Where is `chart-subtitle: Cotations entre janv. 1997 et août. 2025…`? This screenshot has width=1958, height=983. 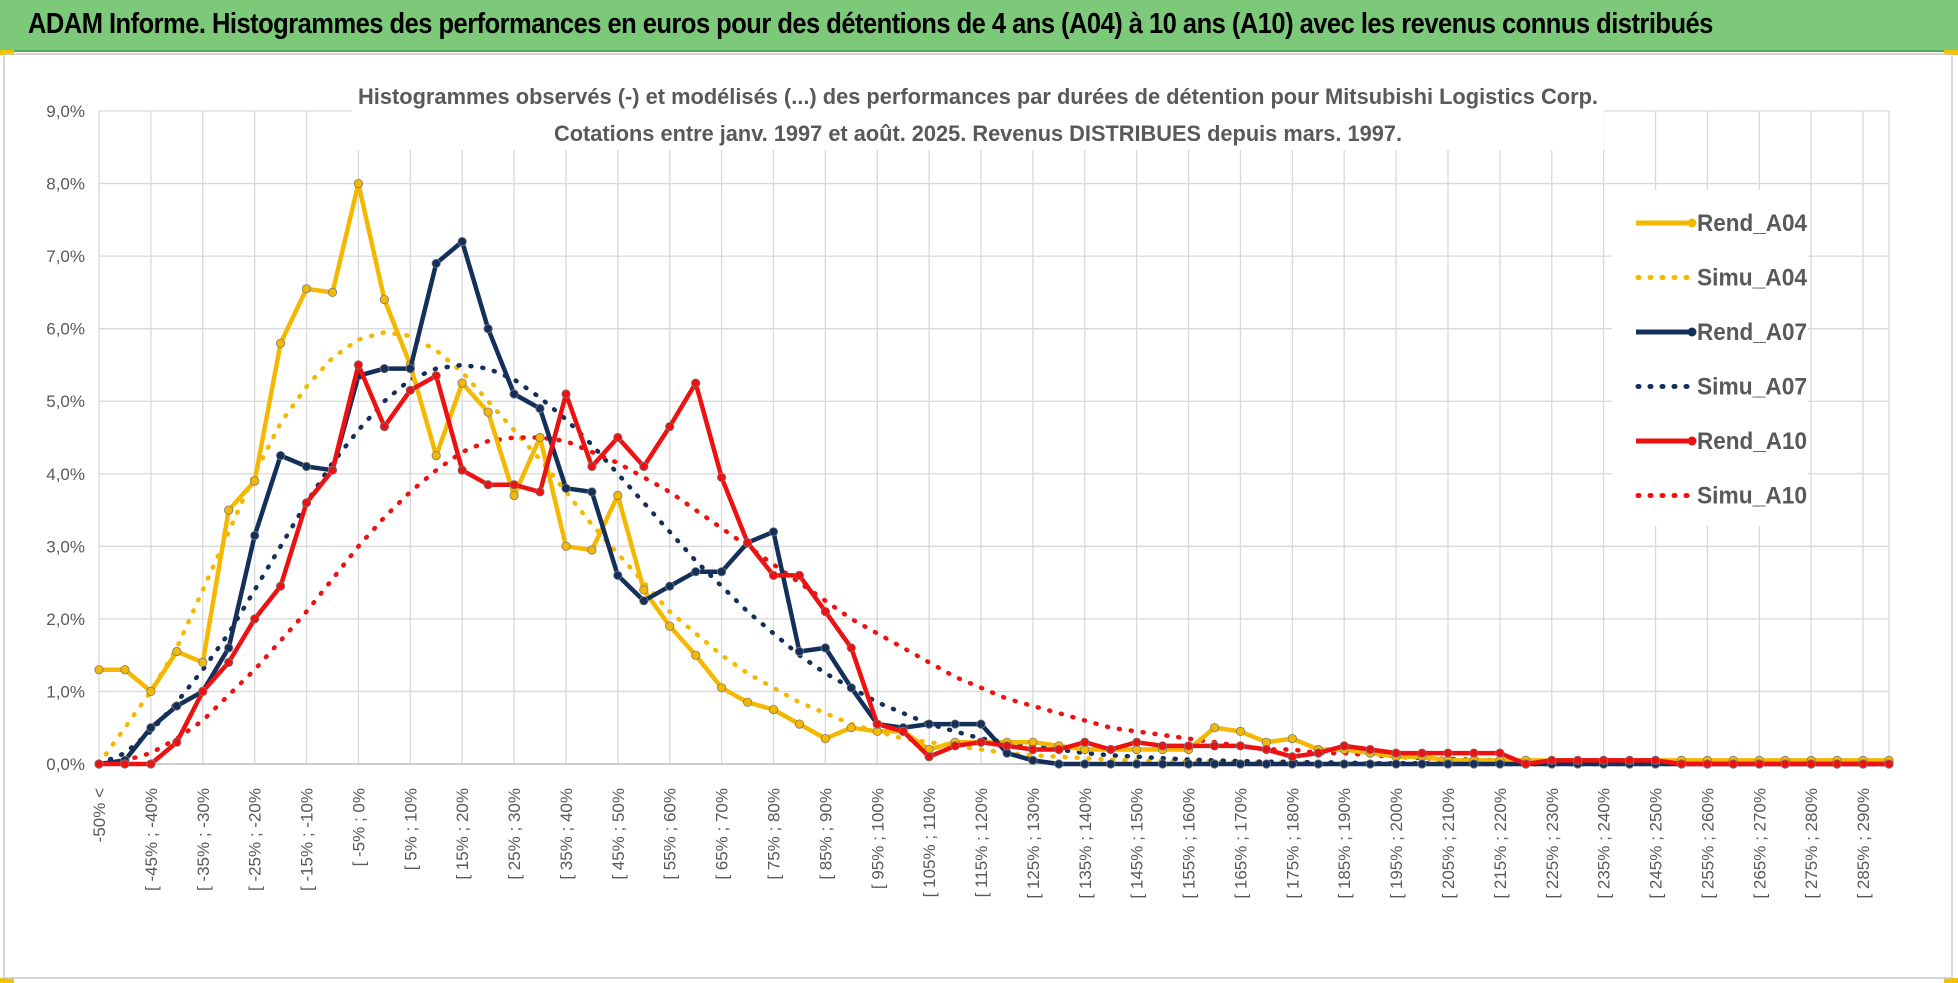 chart-subtitle: Cotations entre janv. 1997 et août. 2025… is located at coordinates (978, 133).